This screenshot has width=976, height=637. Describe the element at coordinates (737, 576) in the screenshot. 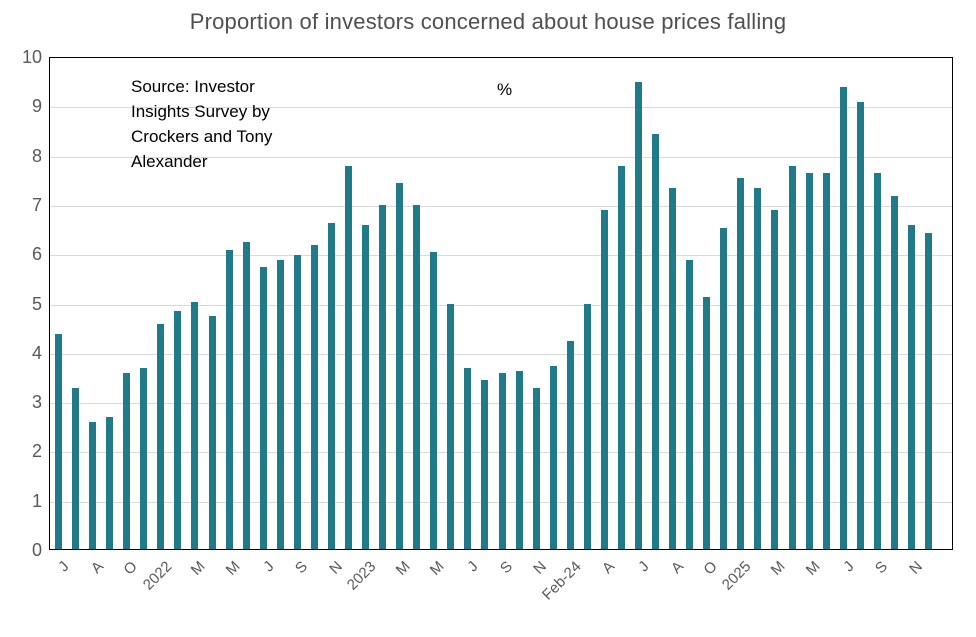

I see `x-axis-tick-label: 2025` at that location.